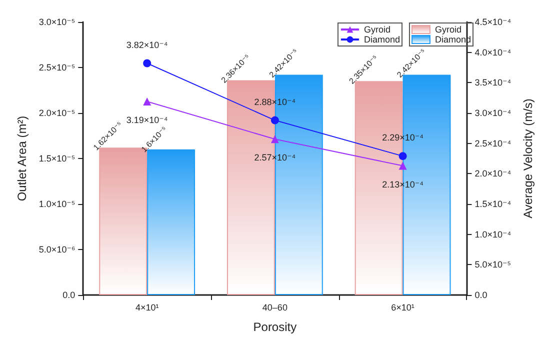 This screenshot has width=550, height=346. Describe the element at coordinates (22, 159) in the screenshot. I see `y-axis-title: Outlet Area (m²)` at that location.